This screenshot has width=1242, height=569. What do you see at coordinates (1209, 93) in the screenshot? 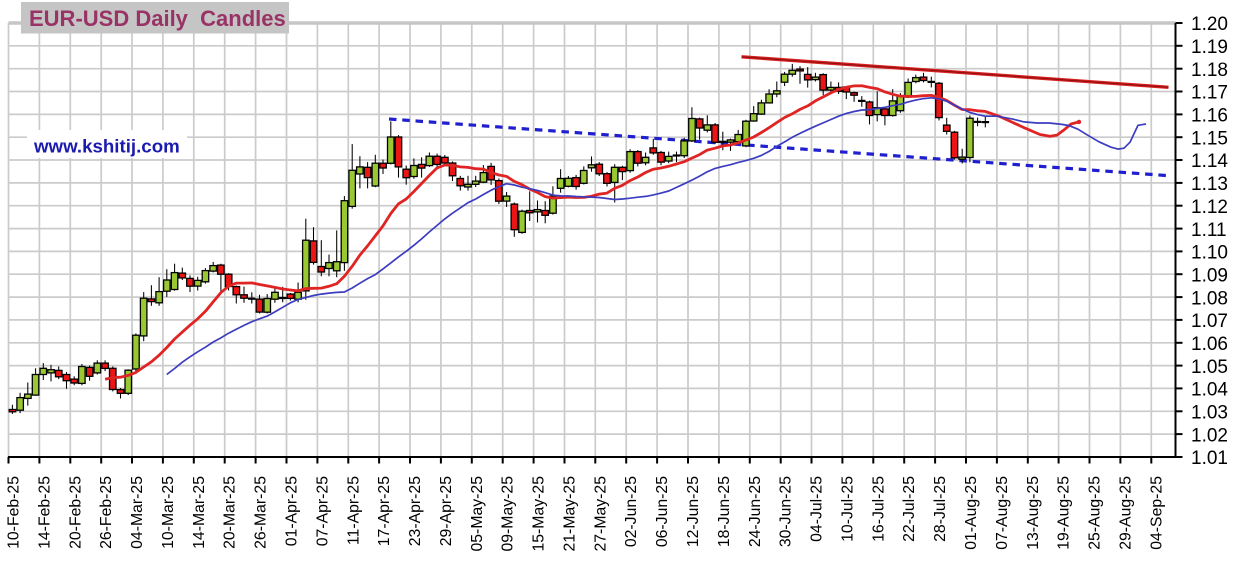
I see `svg-text: 1.17` at bounding box center [1209, 93].